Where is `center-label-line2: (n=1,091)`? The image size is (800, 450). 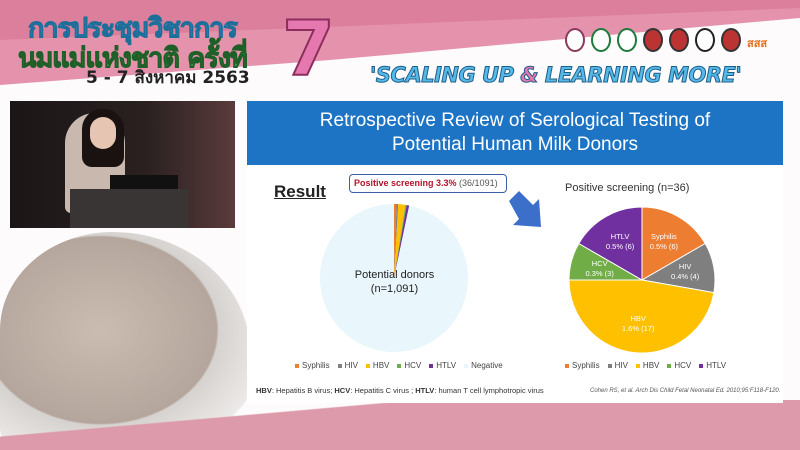
center-label-line2: (n=1,091) is located at coordinates (394, 289).